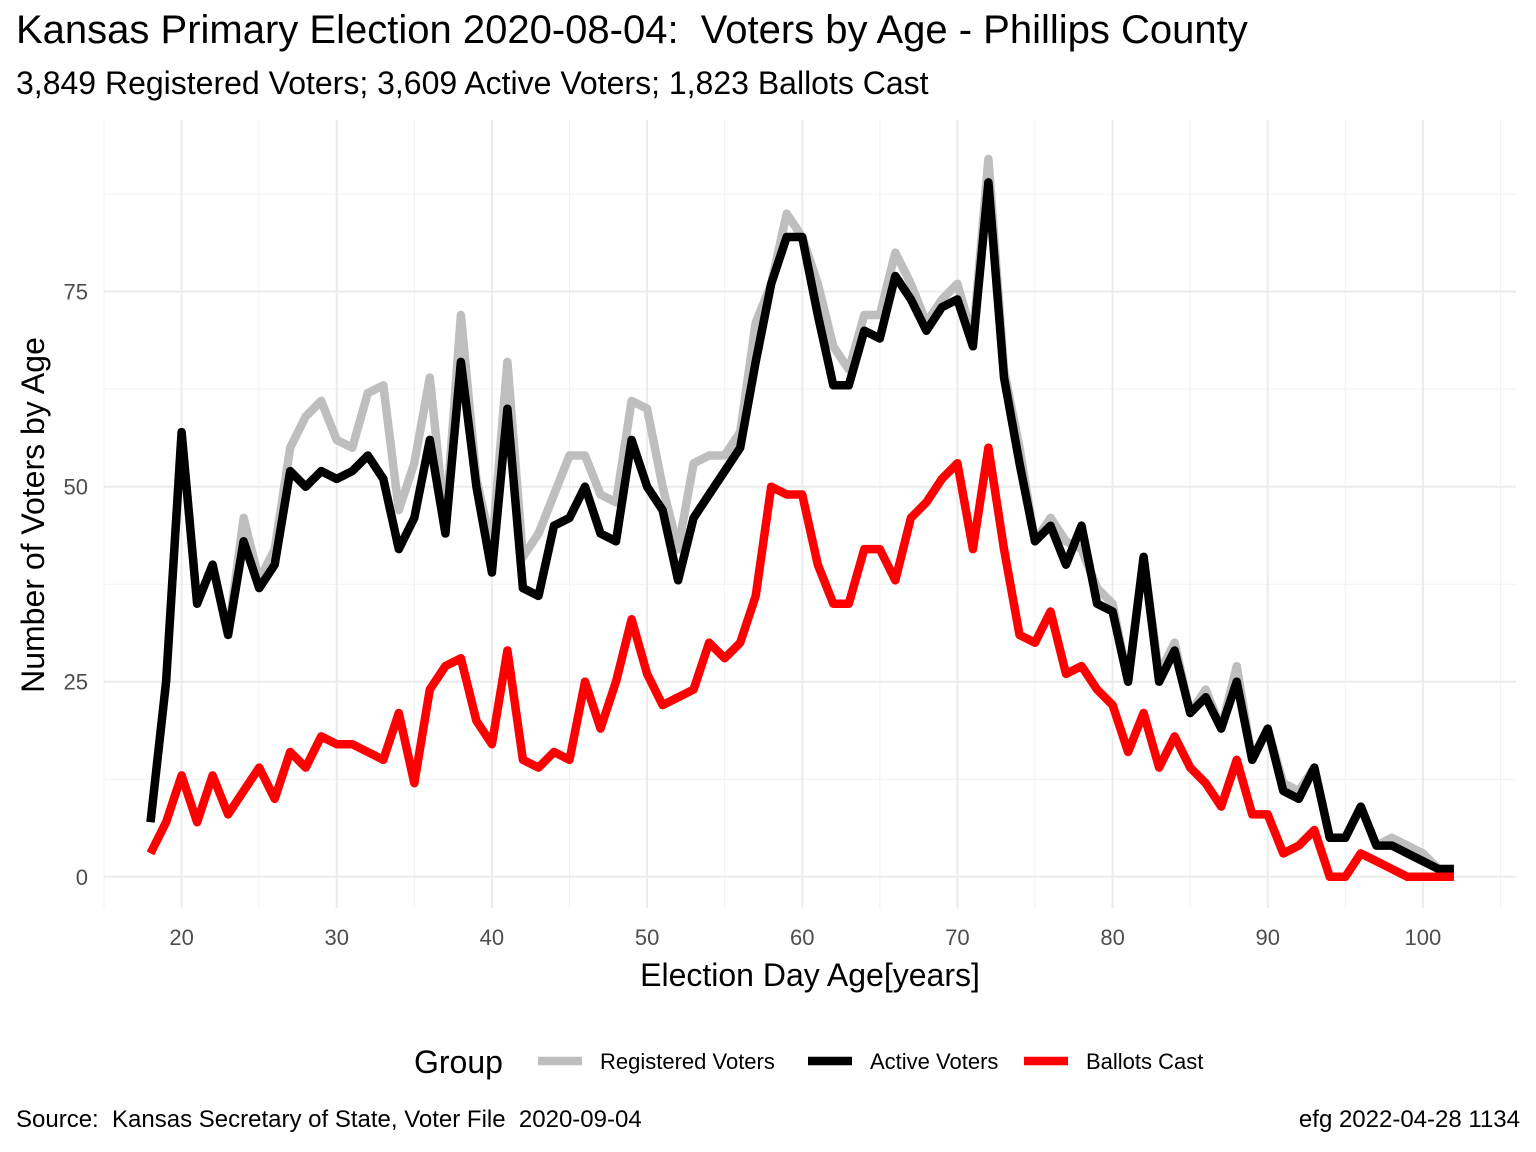 Image resolution: width=1536 pixels, height=1152 pixels. What do you see at coordinates (1267, 937) in the screenshot?
I see `x-tick-label: 90` at bounding box center [1267, 937].